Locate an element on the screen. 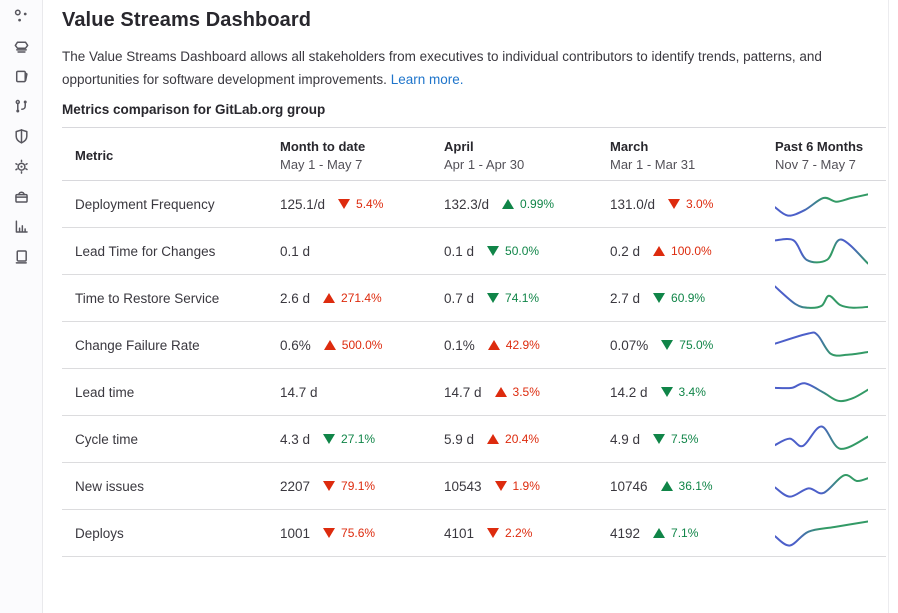 This screenshot has height=613, width=898. chart-icon is located at coordinates (21, 226).